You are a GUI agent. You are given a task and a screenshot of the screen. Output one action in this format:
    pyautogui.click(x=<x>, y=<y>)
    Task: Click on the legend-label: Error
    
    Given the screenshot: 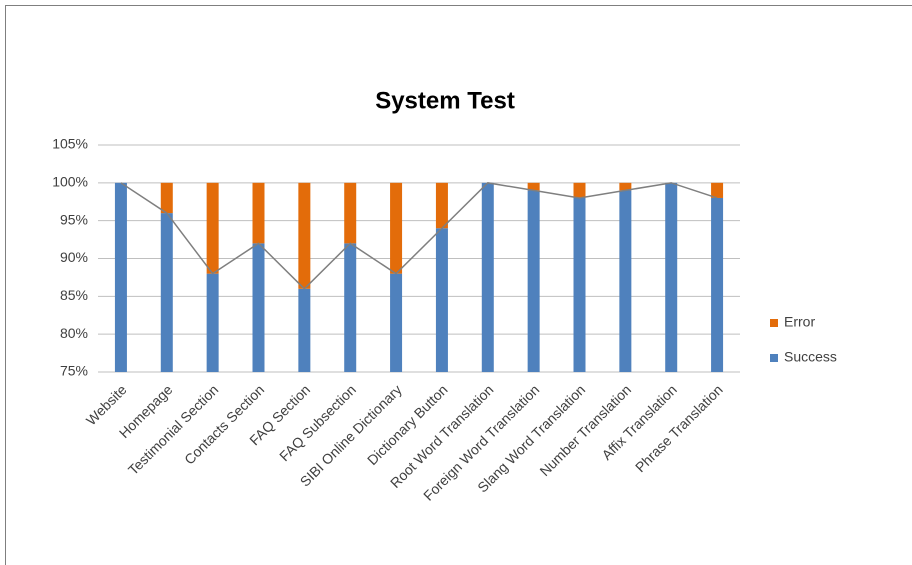 What is the action you would take?
    pyautogui.click(x=799, y=322)
    